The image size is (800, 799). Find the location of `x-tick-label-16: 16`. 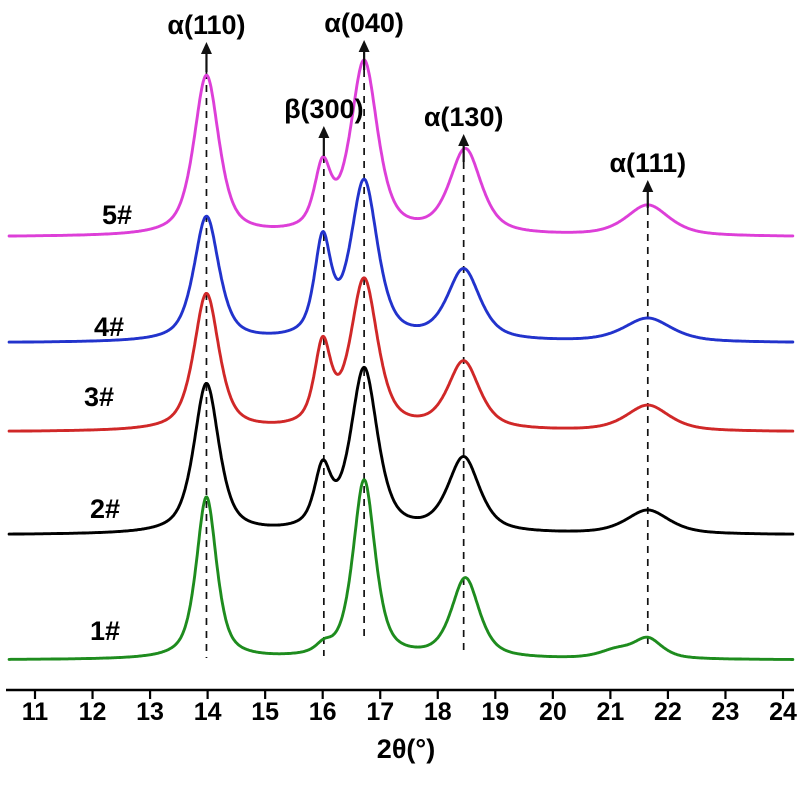

x-tick-label-16: 16 is located at coordinates (323, 712).